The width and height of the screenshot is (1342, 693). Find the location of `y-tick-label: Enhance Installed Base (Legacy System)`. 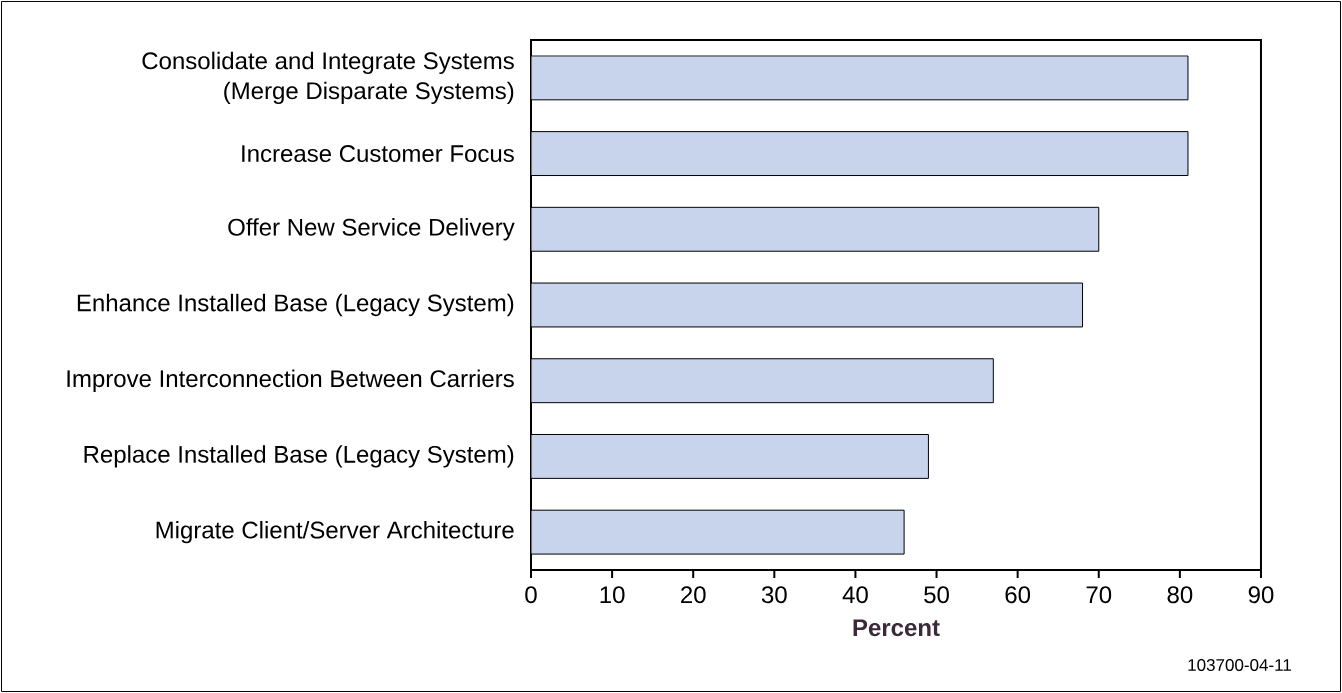

y-tick-label: Enhance Installed Base (Legacy System) is located at coordinates (295, 305).